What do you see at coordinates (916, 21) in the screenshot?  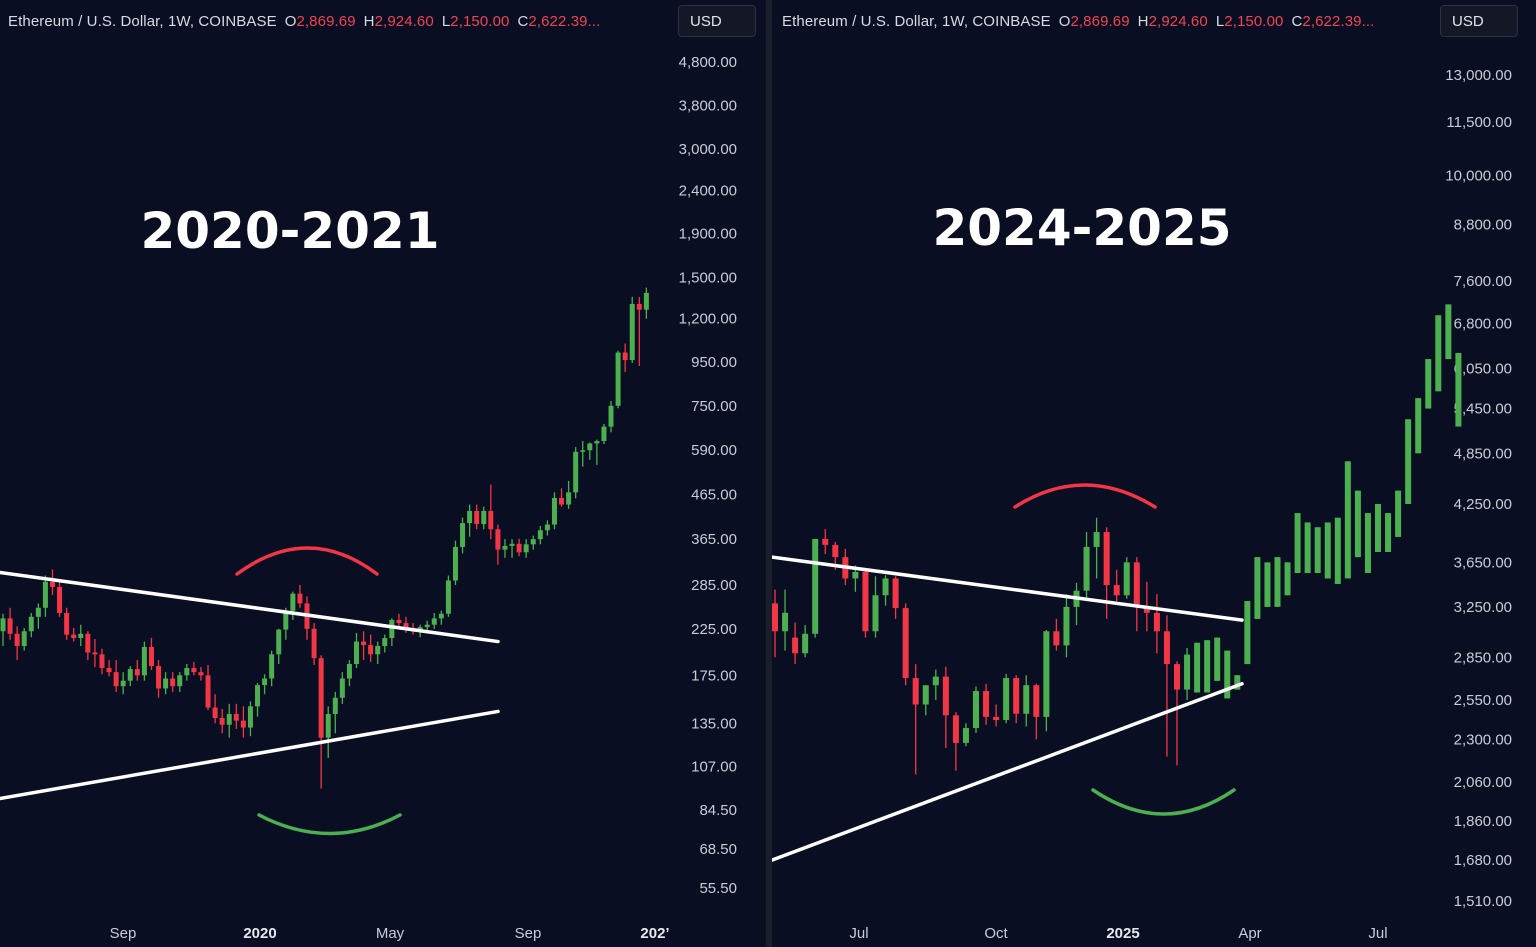 I see `symbol-name: Ethereum / U.S. Dollar, 1W, COINBASE` at bounding box center [916, 21].